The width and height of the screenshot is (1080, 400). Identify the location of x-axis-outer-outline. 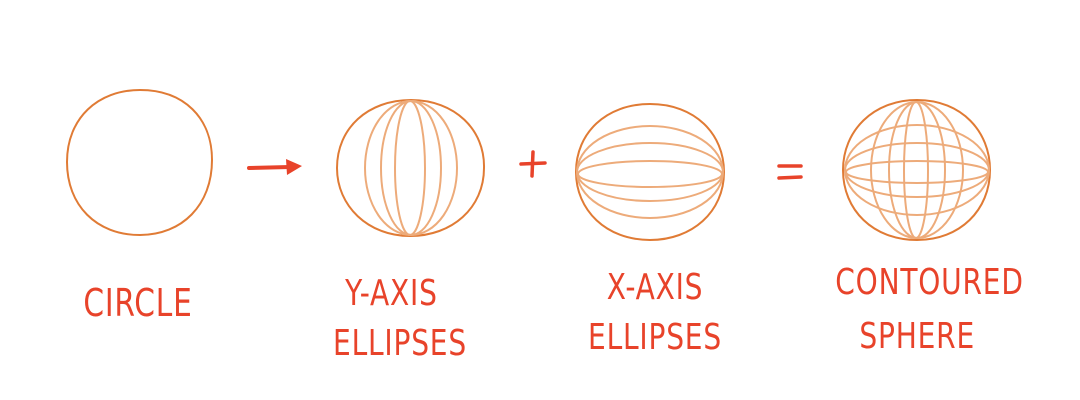
(650, 172).